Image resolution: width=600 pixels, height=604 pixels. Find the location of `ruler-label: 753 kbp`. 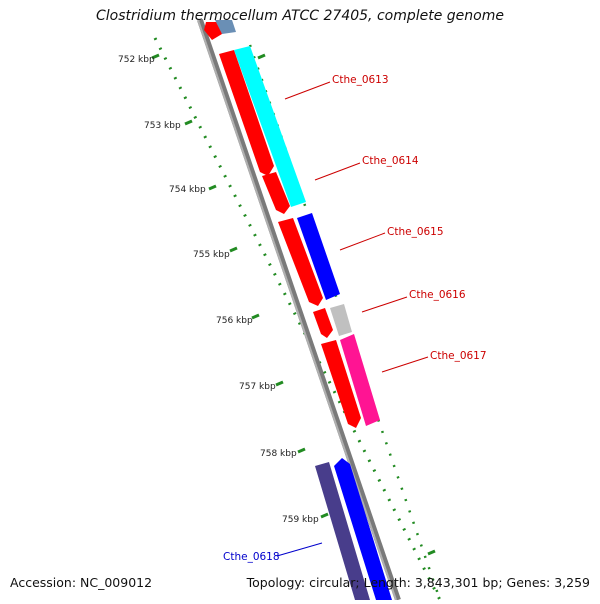

ruler-label: 753 kbp is located at coordinates (162, 126).